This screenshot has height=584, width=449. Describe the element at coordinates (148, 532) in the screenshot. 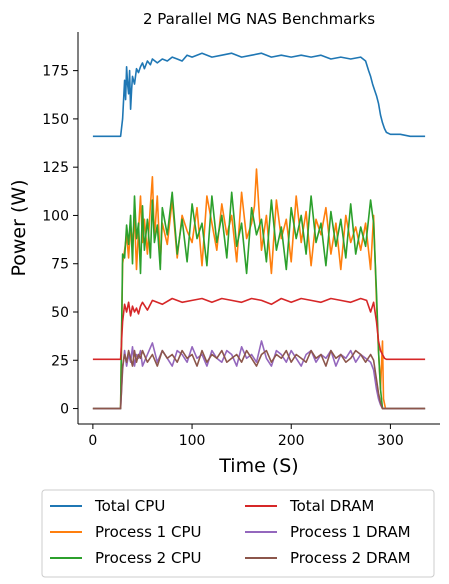

I see `legend-label-process-1-cpu: Process 1 CPU` at that location.